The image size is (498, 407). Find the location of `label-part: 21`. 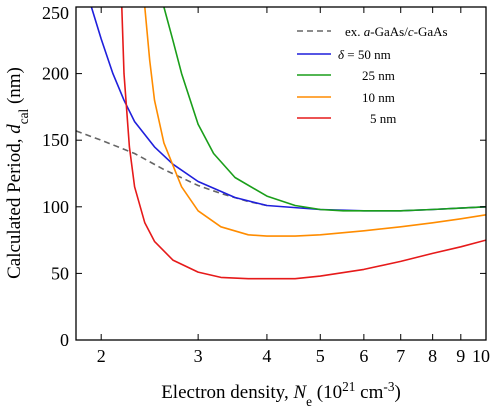

label-part: 21 is located at coordinates (348, 386).